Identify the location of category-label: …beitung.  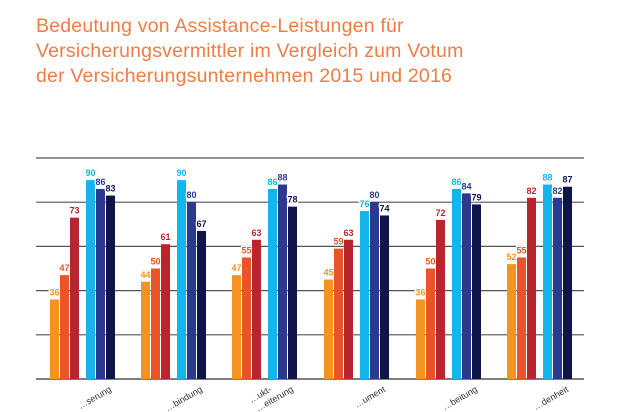
(460, 398).